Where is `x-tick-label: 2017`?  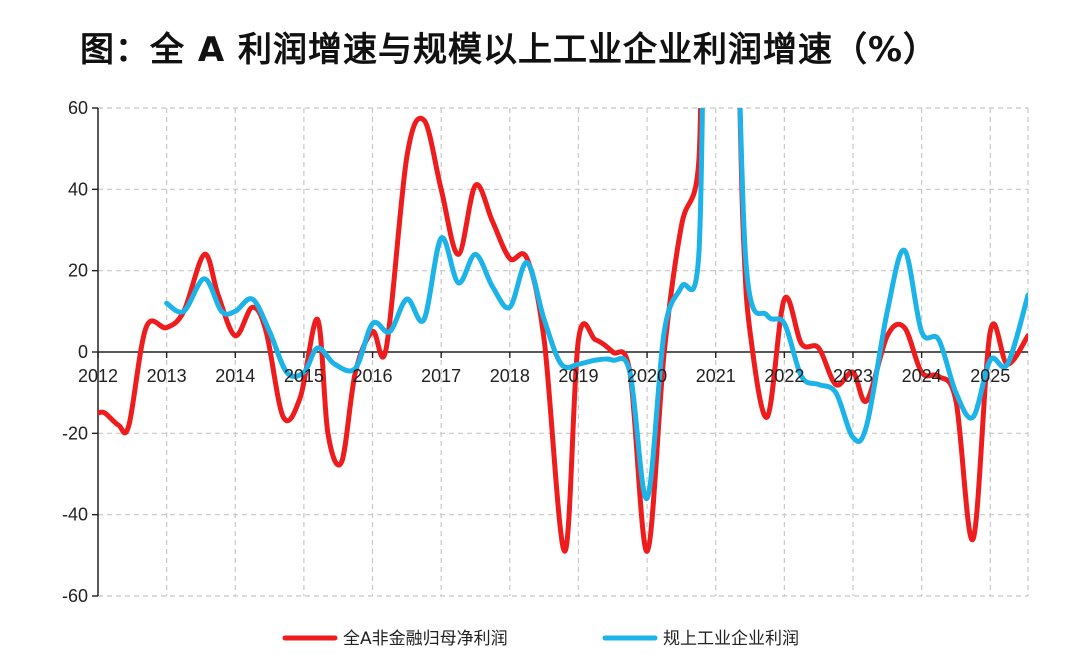 x-tick-label: 2017 is located at coordinates (441, 376).